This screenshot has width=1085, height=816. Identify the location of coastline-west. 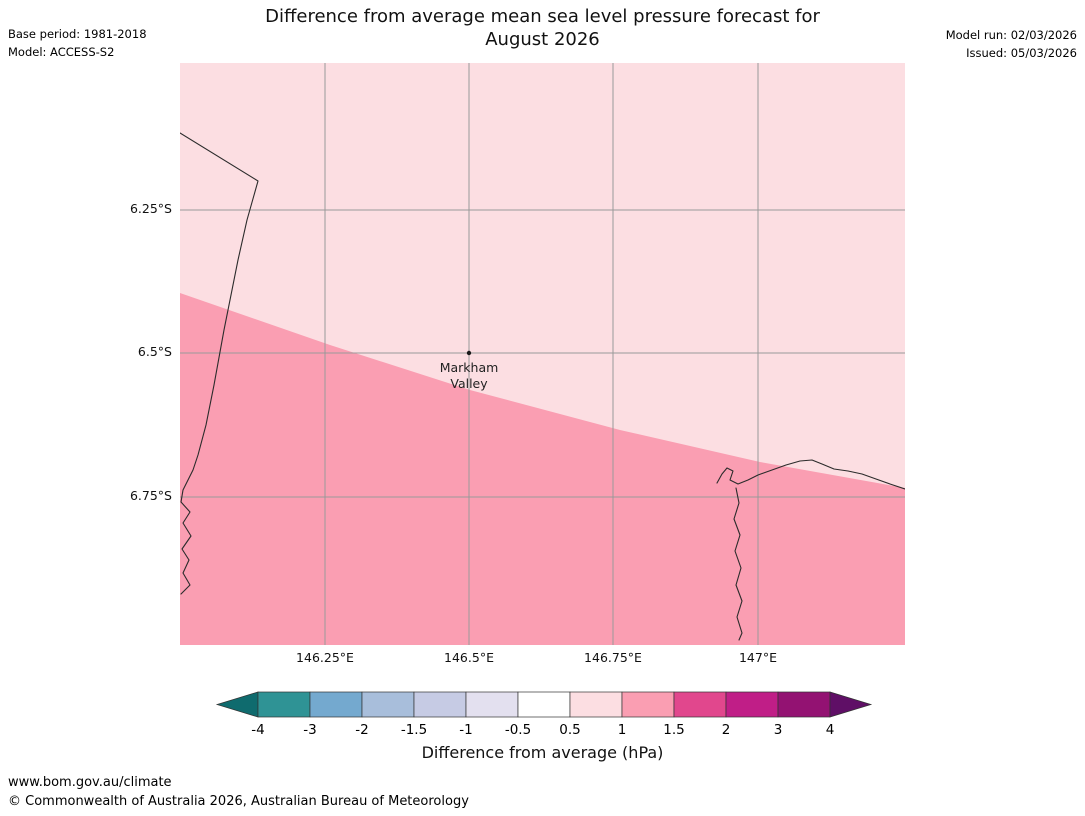
(219, 363).